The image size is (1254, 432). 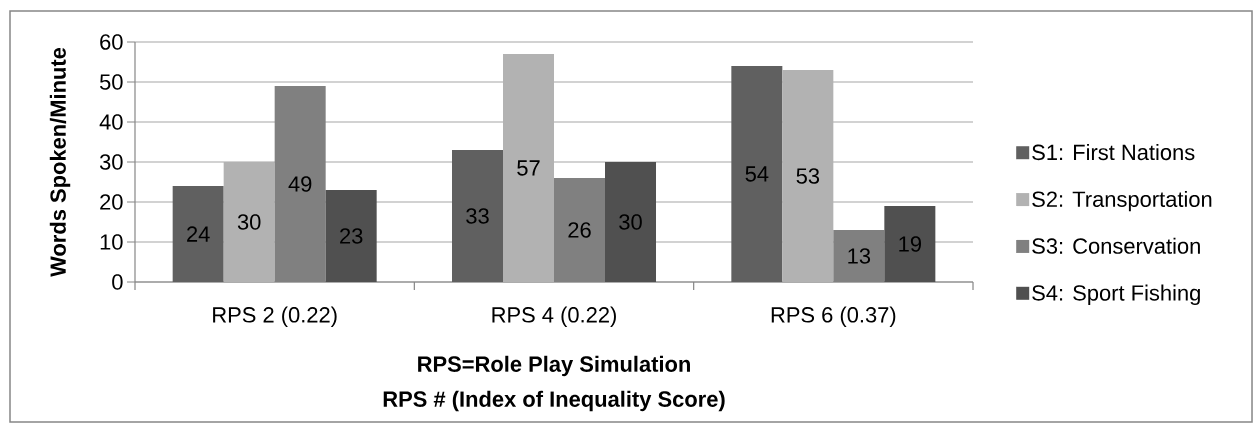 I want to click on data-label: 23, so click(x=351, y=236).